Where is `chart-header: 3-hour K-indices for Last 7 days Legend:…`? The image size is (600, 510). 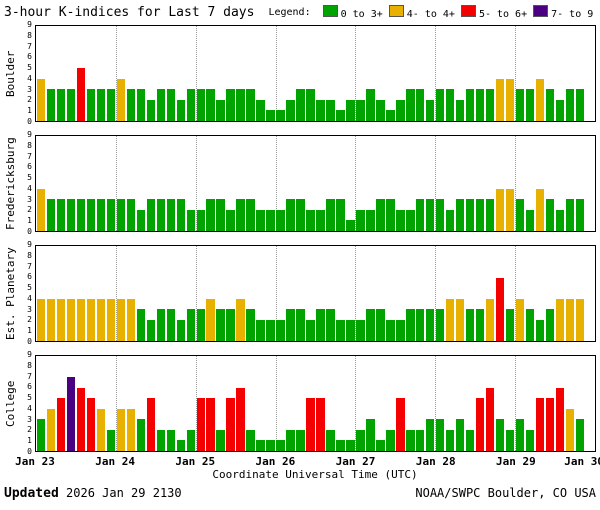
chart-header: 3-hour K-indices for Last 7 days Legend:… is located at coordinates (300, 12).